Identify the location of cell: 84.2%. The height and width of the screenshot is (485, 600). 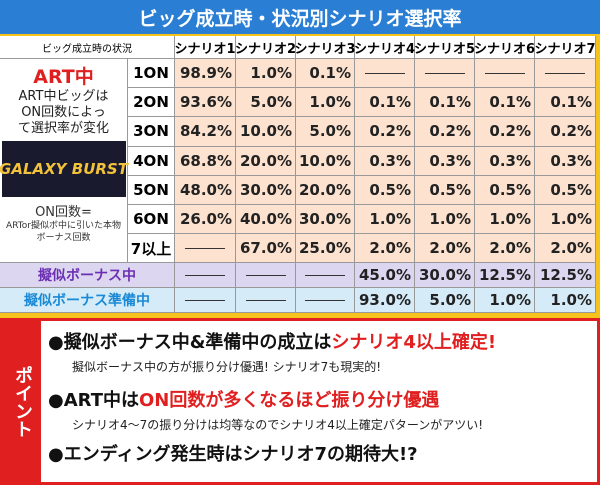
(205, 132).